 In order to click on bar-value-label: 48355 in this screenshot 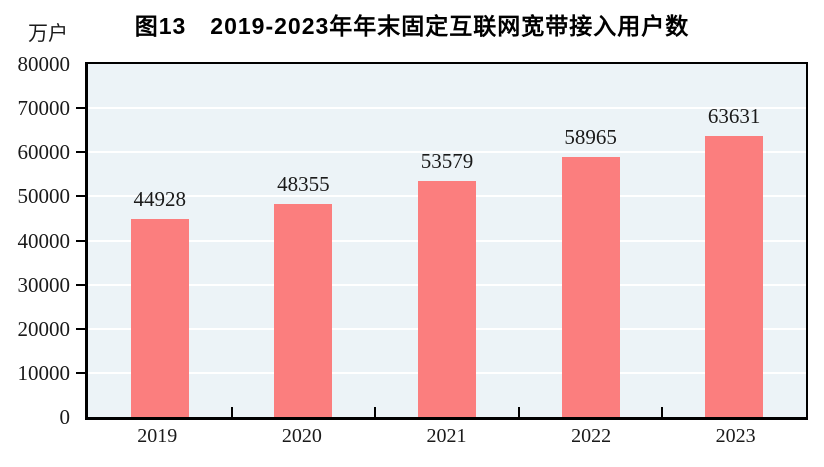, I will do `click(303, 184)`.